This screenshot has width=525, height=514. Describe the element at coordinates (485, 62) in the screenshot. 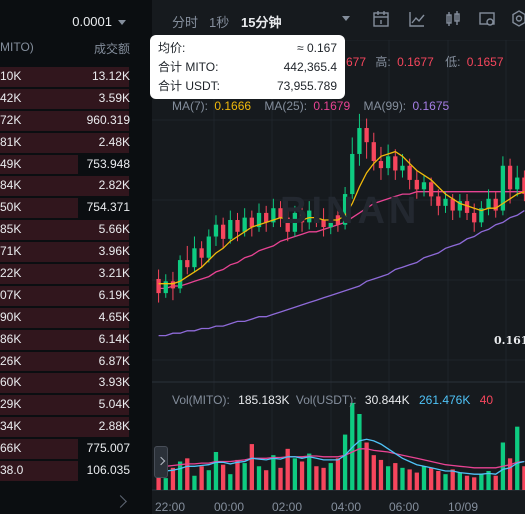

I see `low-value: 0.1657` at that location.